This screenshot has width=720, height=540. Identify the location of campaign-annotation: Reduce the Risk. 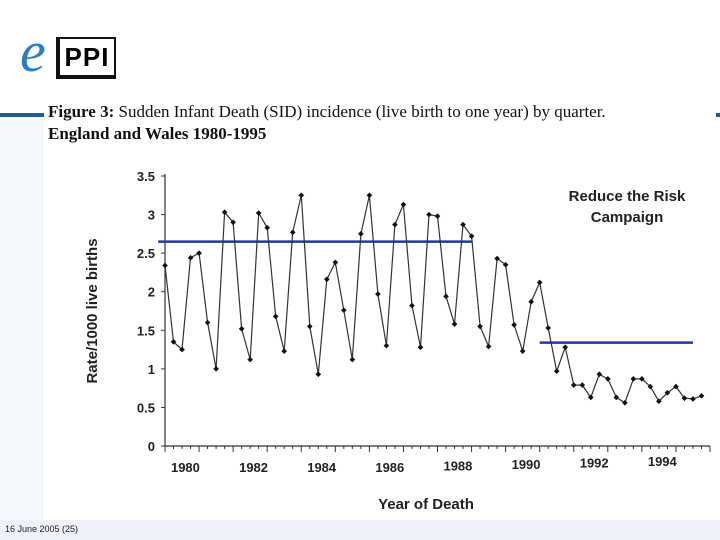
(627, 196).